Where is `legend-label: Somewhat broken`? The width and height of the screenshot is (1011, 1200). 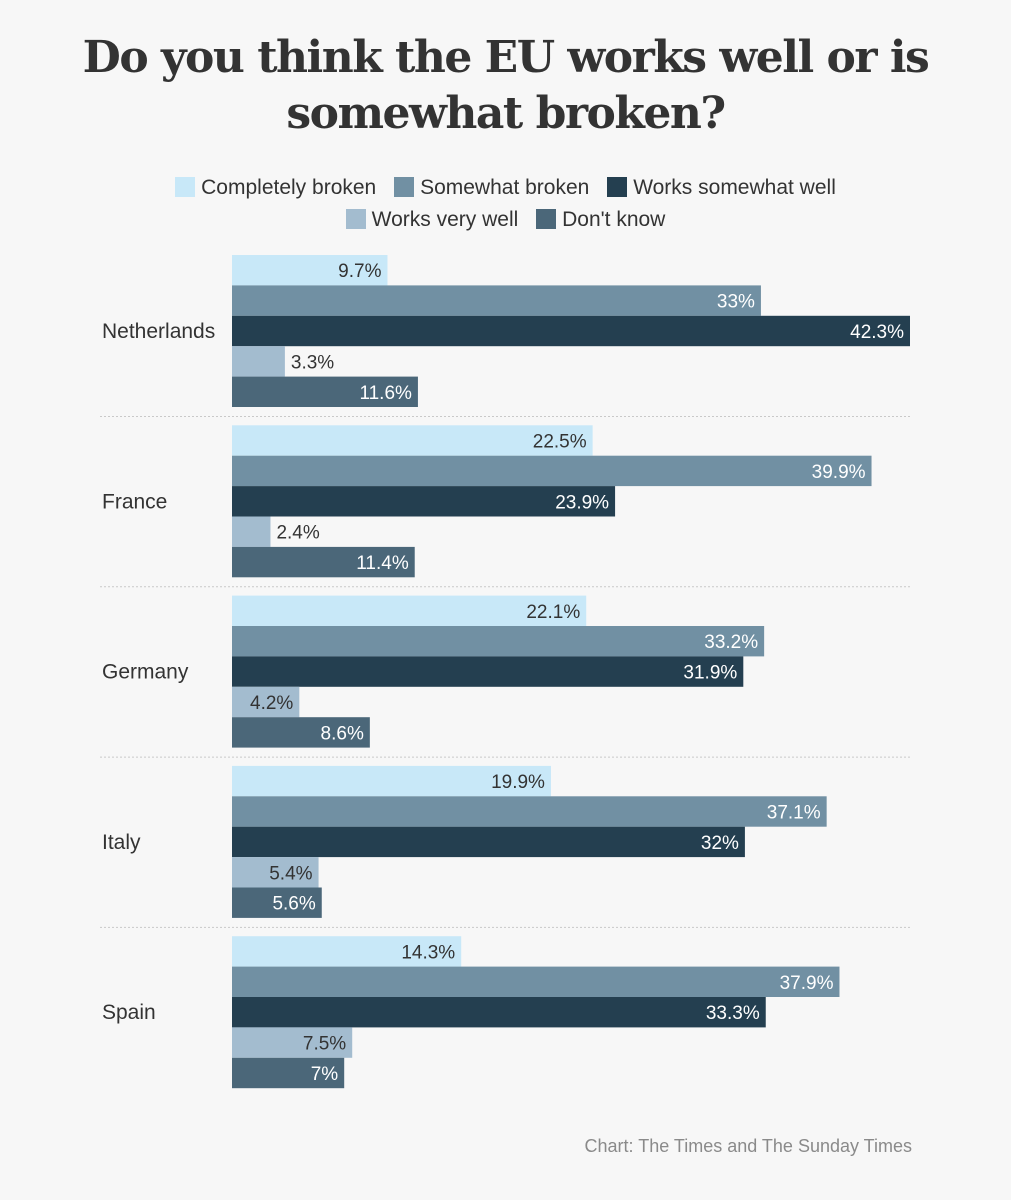
legend-label: Somewhat broken is located at coordinates (505, 187).